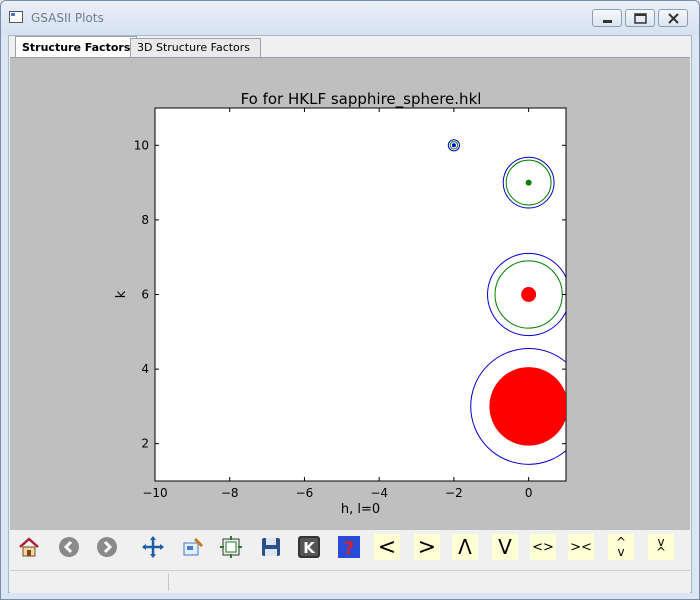 The height and width of the screenshot is (600, 700). I want to click on shrink-horizontal-button: ><, so click(581, 547).